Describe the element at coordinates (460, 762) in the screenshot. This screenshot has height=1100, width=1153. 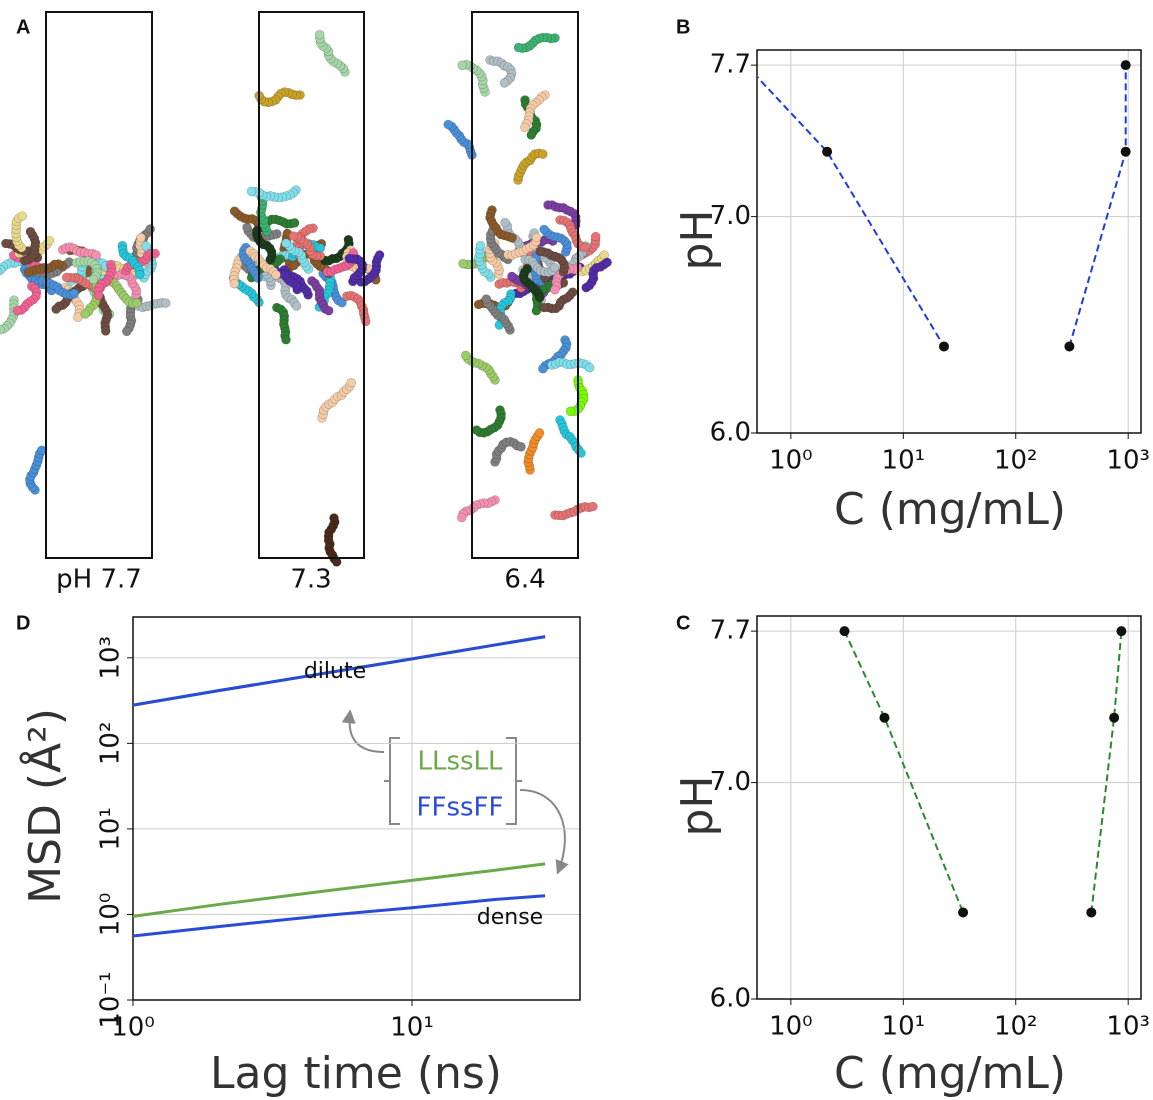
I see `legend-entry: LLssLL` at that location.